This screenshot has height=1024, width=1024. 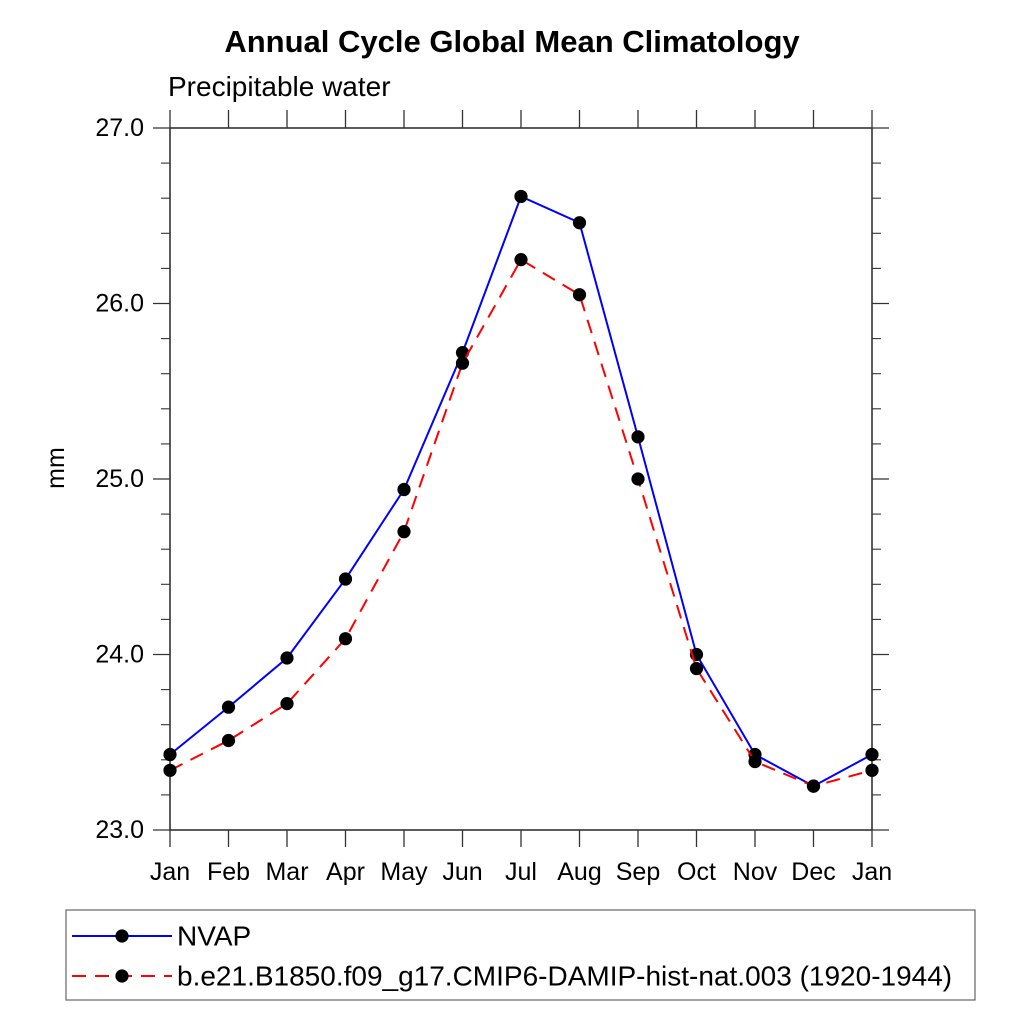 I want to click on month-label: Apr, so click(x=345, y=872).